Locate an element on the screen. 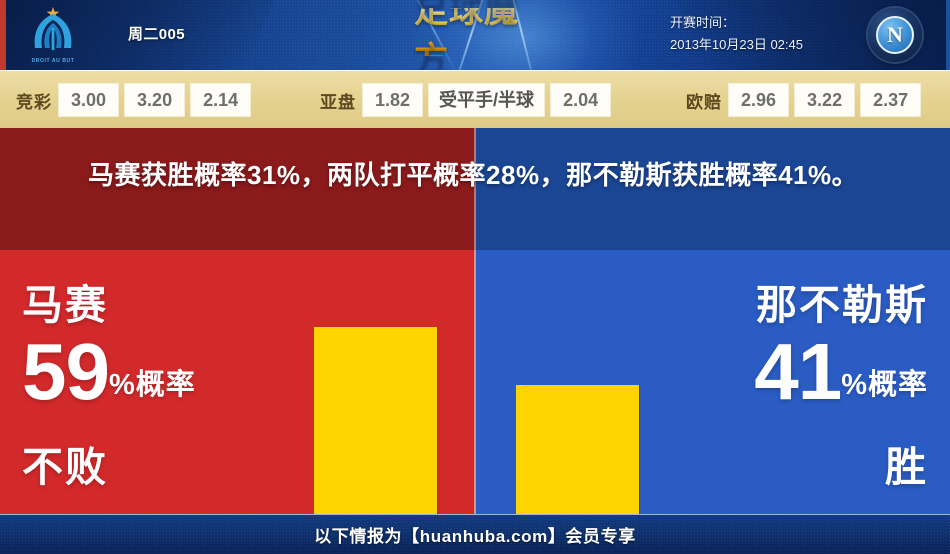  chart-divider is located at coordinates (475, 382).